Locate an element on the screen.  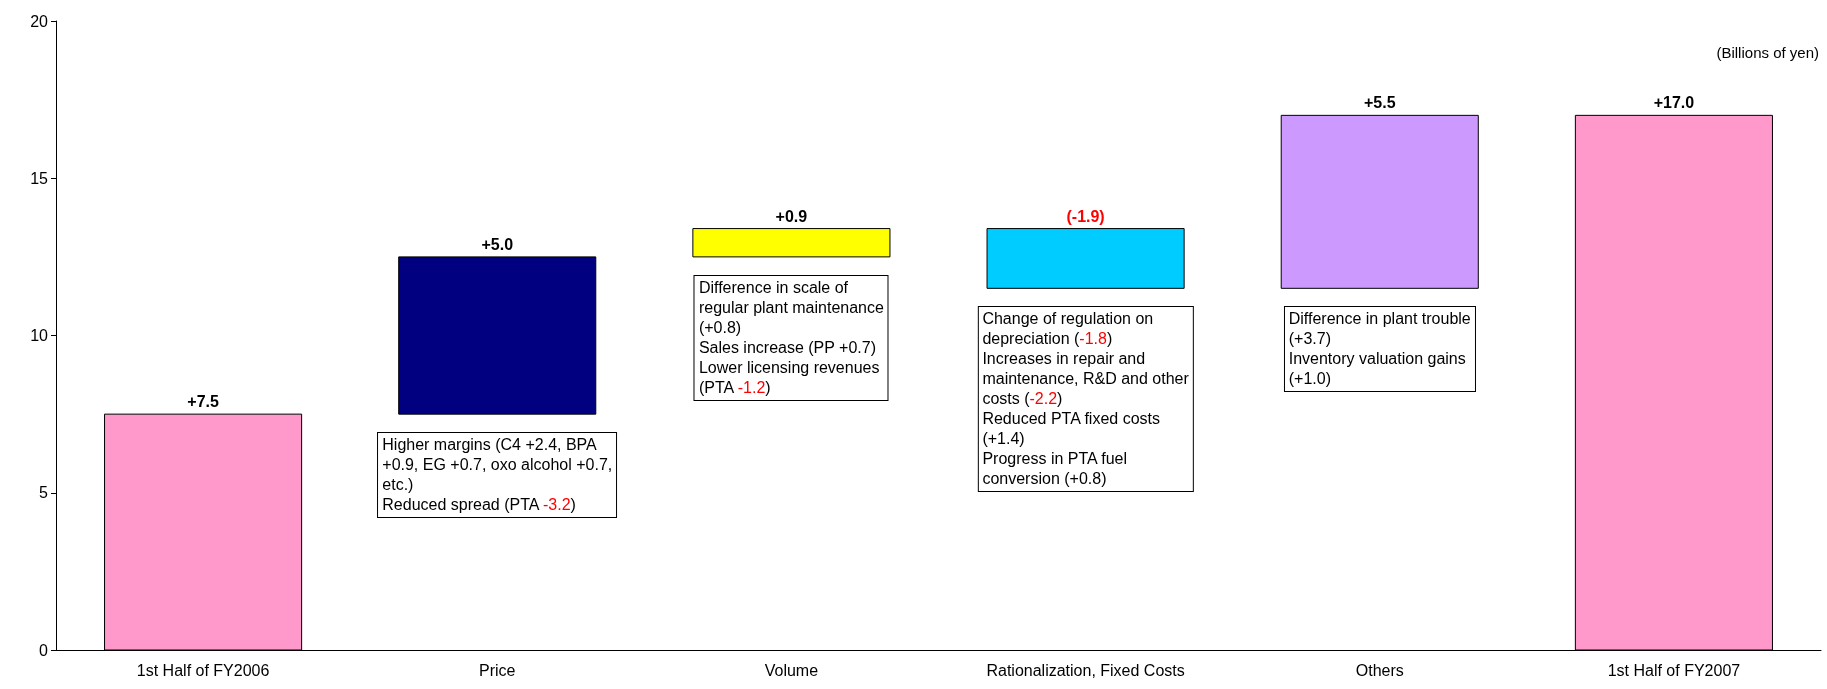
text: Change of regulation on depreciation (-1.8) Increases in repair and maintenance, R&D and other costs (-2.2) Reduced PTA fixed costs (+1.4) Progress in PTA fuel conversion (+0.8) is located at coordinates (1085, 399).